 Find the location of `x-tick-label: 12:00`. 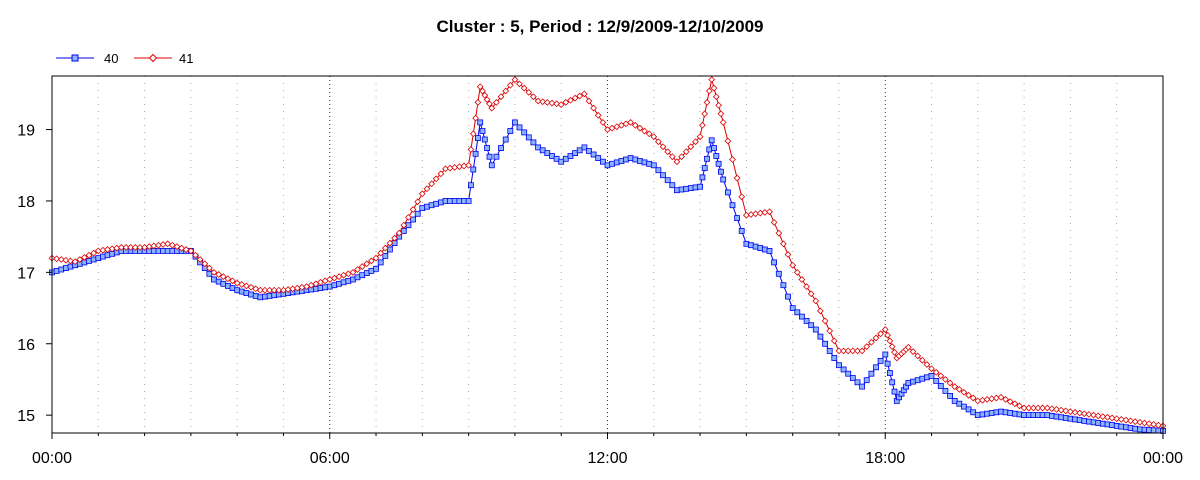

x-tick-label: 12:00 is located at coordinates (607, 458).